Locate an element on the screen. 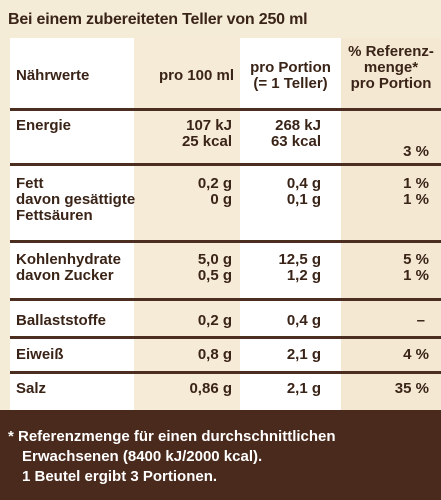  energie-portion-kj: 268 kJ is located at coordinates (298, 125).